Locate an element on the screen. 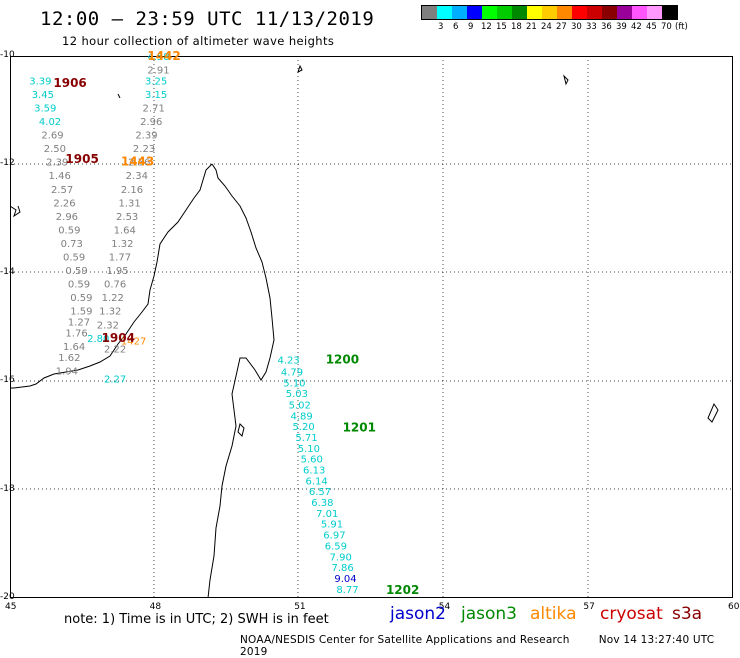 Image resolution: width=740 pixels, height=658 pixels. wave-height-value: 2.32 is located at coordinates (108, 325).